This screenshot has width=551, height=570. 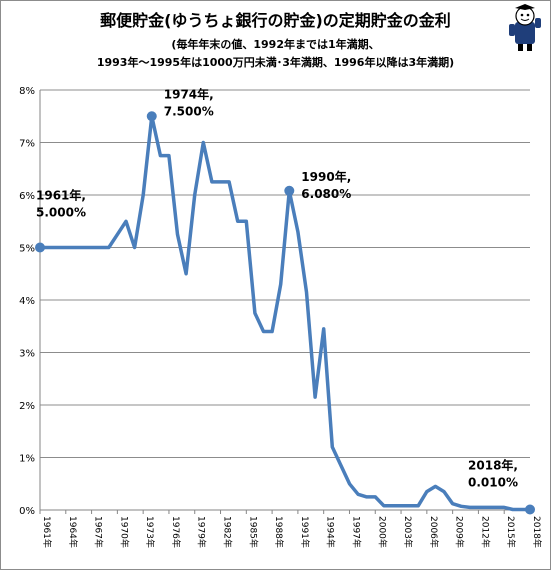 What do you see at coordinates (27, 196) in the screenshot?
I see `y-tick-label: 6%` at bounding box center [27, 196].